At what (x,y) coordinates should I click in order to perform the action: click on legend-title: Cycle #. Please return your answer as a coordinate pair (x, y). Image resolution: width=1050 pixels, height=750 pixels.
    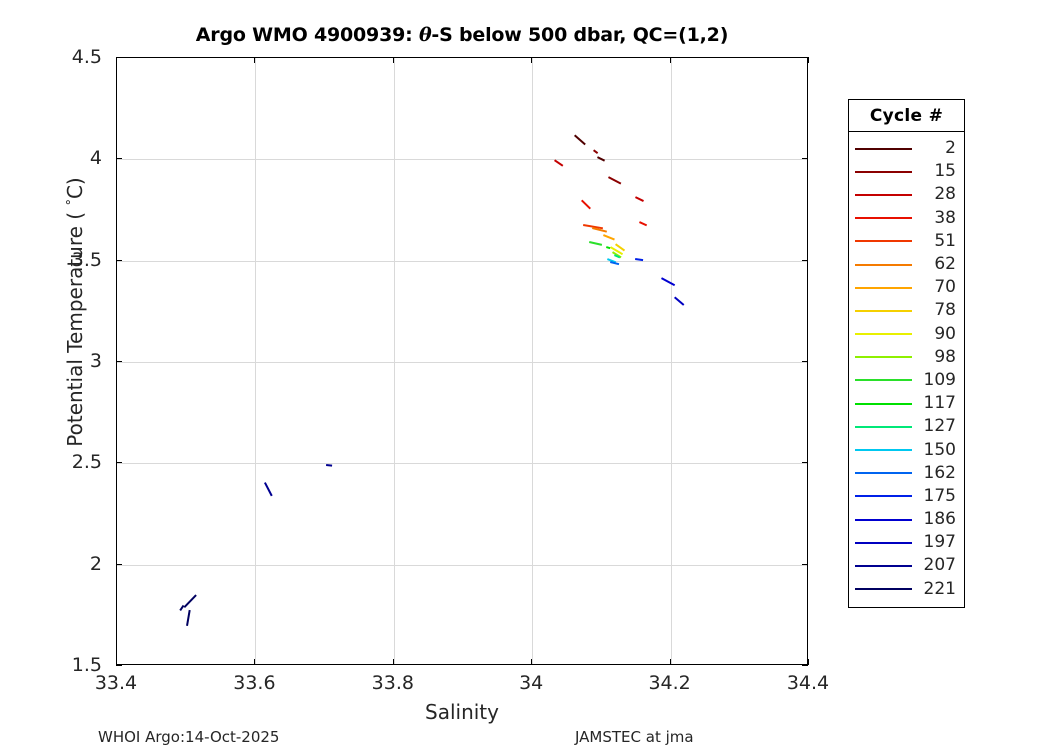
    Looking at the image, I should click on (906, 116).